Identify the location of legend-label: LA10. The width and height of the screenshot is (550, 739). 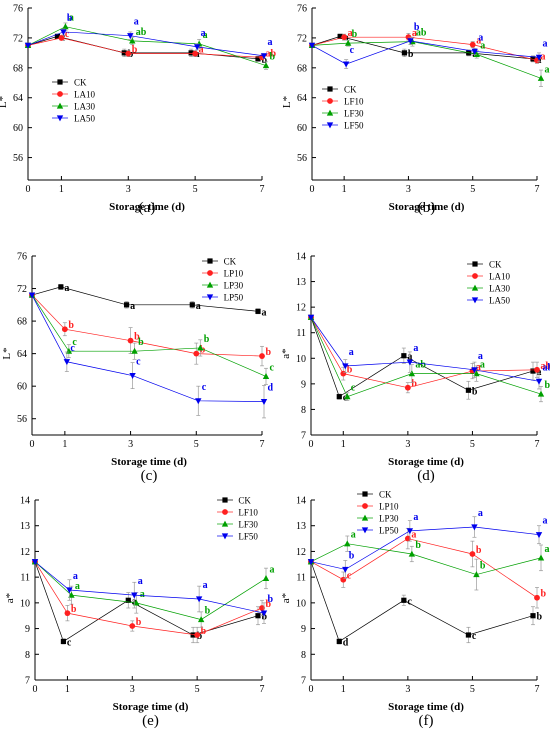
(84, 95).